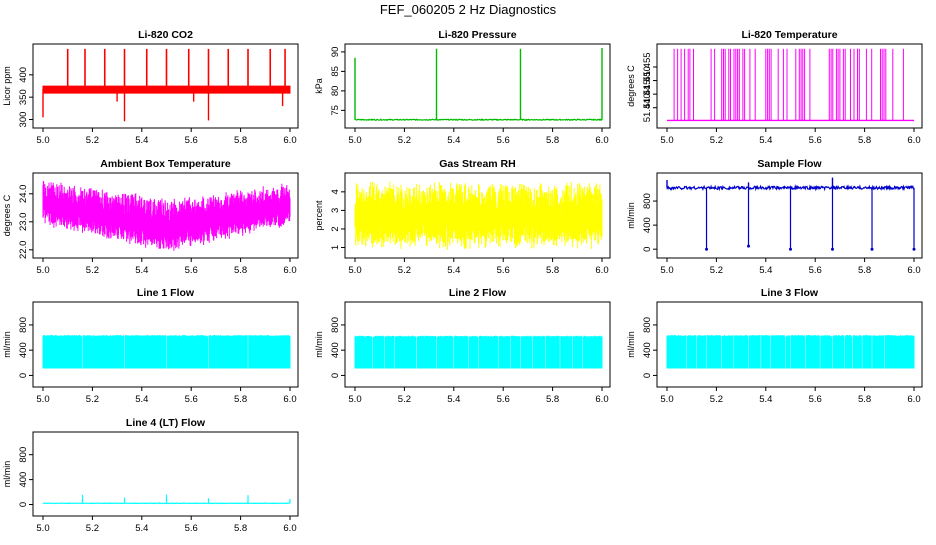 Image resolution: width=936 pixels, height=545 pixels. Describe the element at coordinates (647, 80) in the screenshot. I see `y-tick-label: 51.450` at that location.